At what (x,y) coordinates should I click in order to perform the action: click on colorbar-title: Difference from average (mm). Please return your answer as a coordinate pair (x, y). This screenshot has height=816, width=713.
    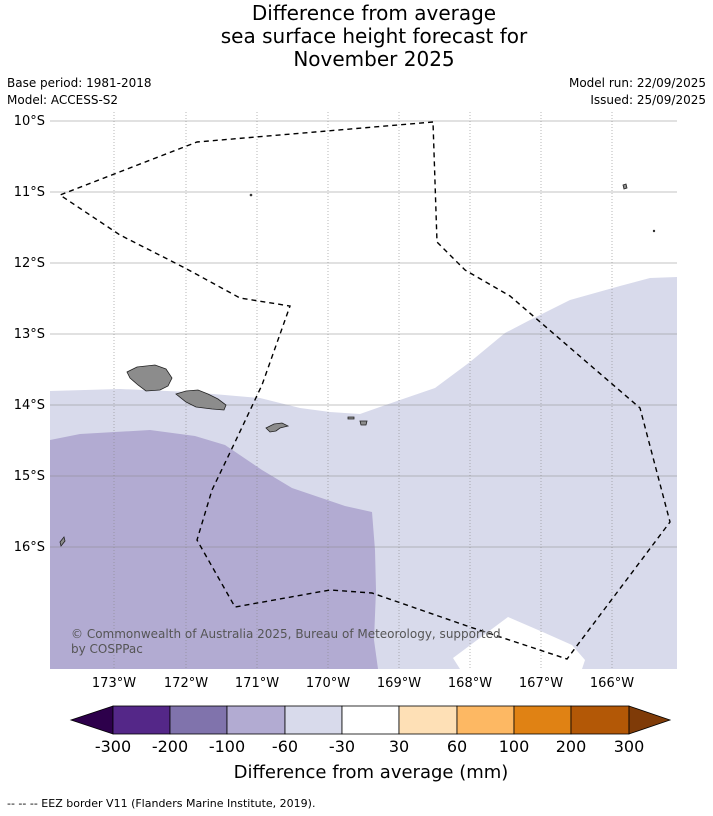
    Looking at the image, I should click on (371, 772).